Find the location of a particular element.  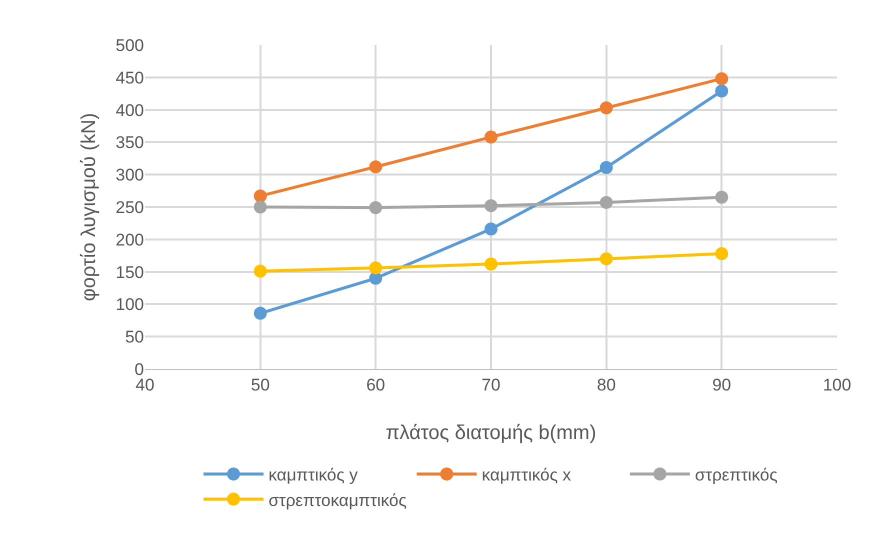

x-tick-label: 50 is located at coordinates (260, 384).